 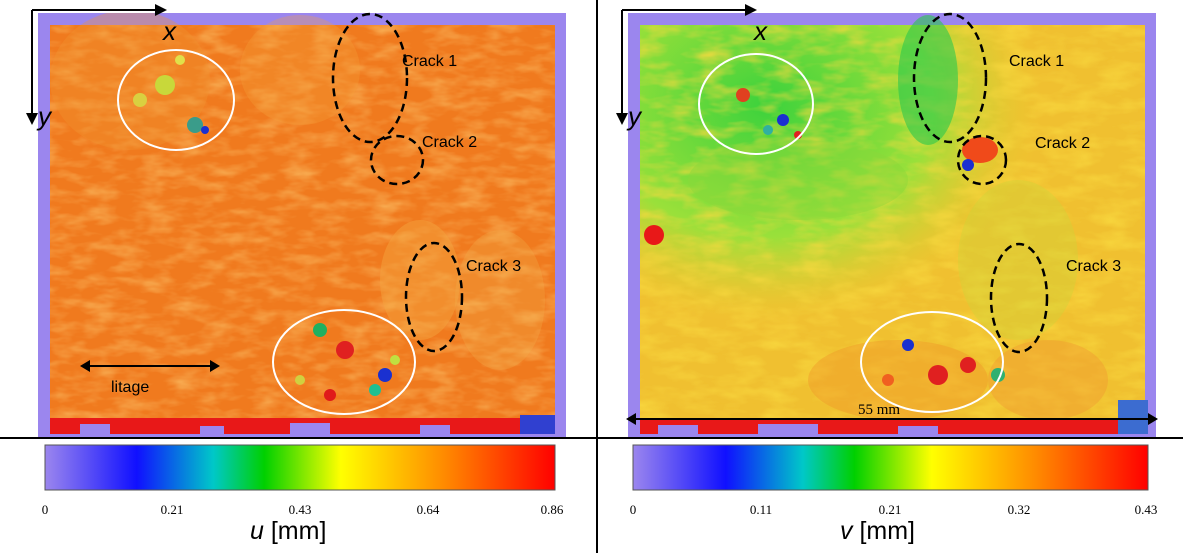 I want to click on litage-label: litage, so click(x=130, y=387).